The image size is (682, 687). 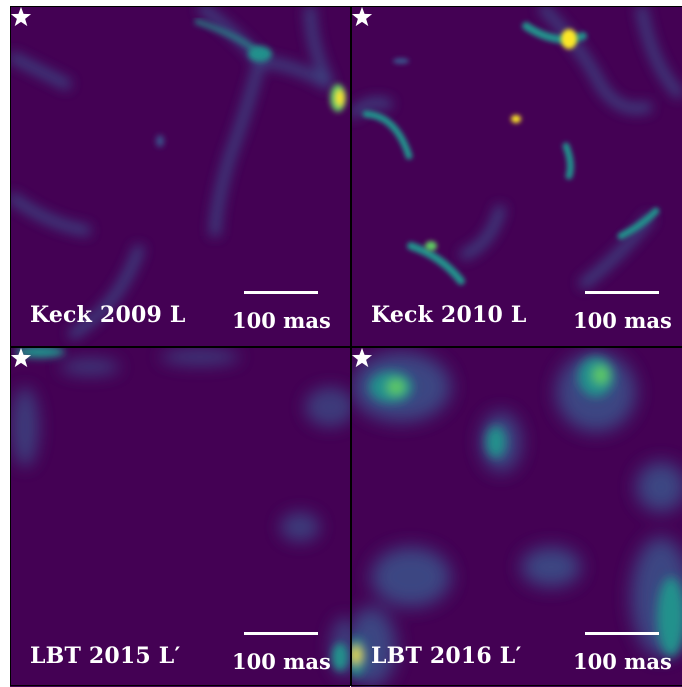 What do you see at coordinates (108, 315) in the screenshot?
I see `panel-label: Keck 2009 L` at bounding box center [108, 315].